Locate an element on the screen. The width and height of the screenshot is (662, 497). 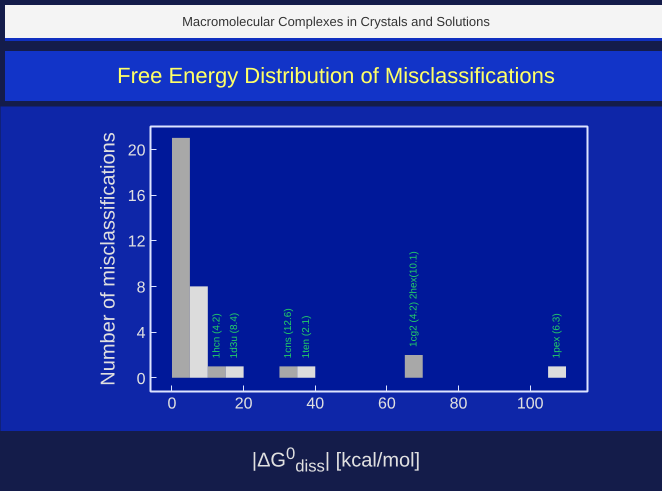
y-tick-label: 20 is located at coordinates (137, 151).